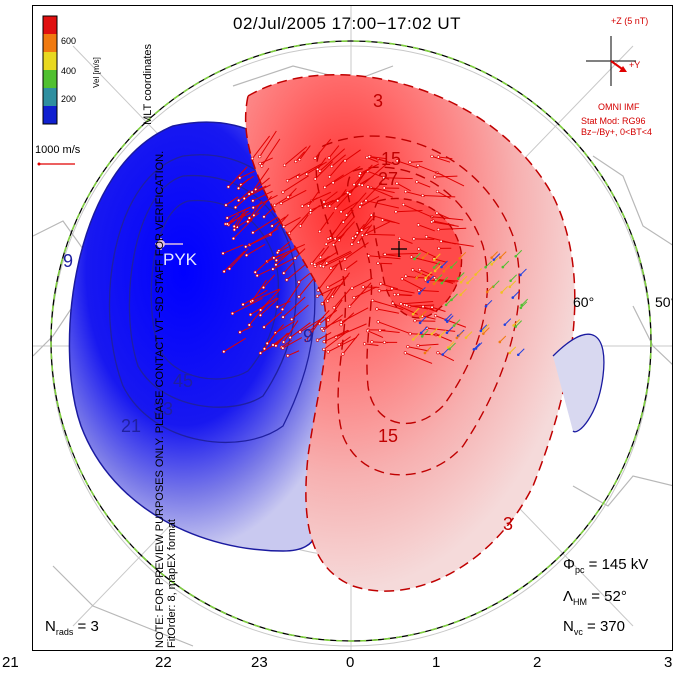 The height and width of the screenshot is (674, 680). Describe the element at coordinates (630, 21) in the screenshot. I see `imf-z-label: +Z (5 nT)` at that location.